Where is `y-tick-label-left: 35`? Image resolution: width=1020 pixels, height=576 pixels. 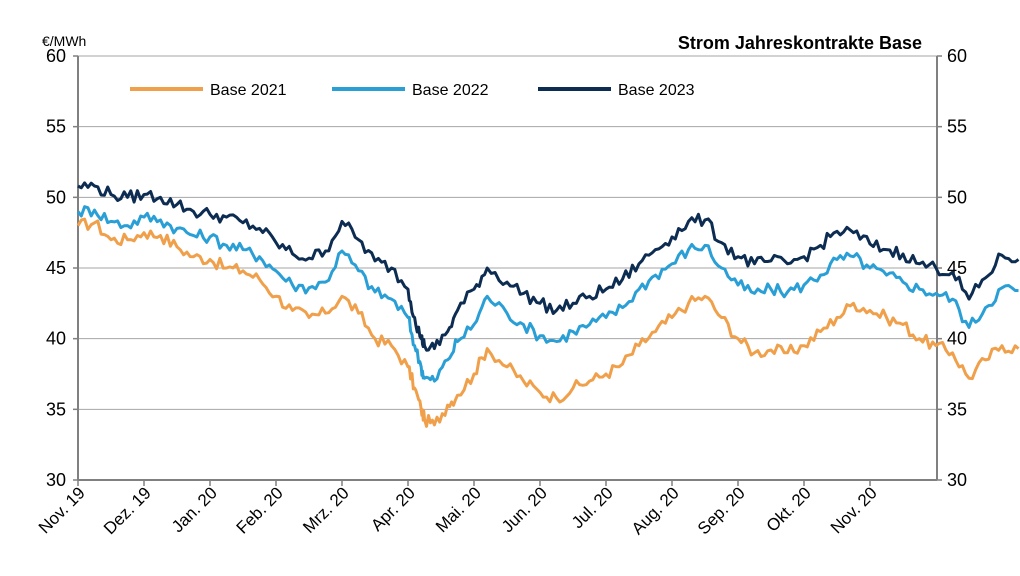 y-tick-label-left: 35 is located at coordinates (56, 409).